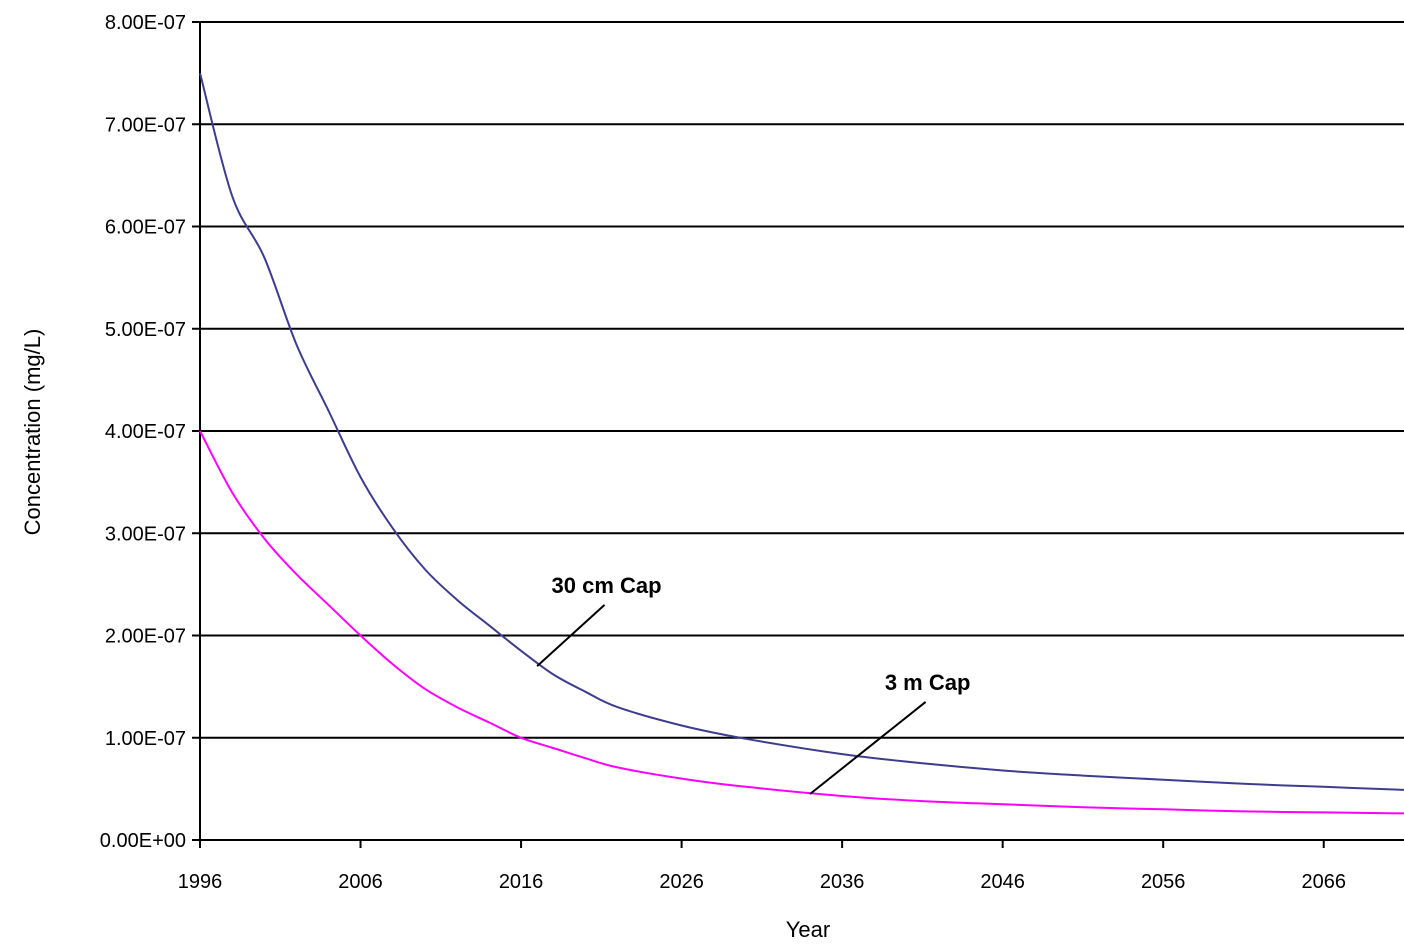 Image resolution: width=1404 pixels, height=944 pixels. I want to click on x-tick-label: 2016, so click(521, 882).